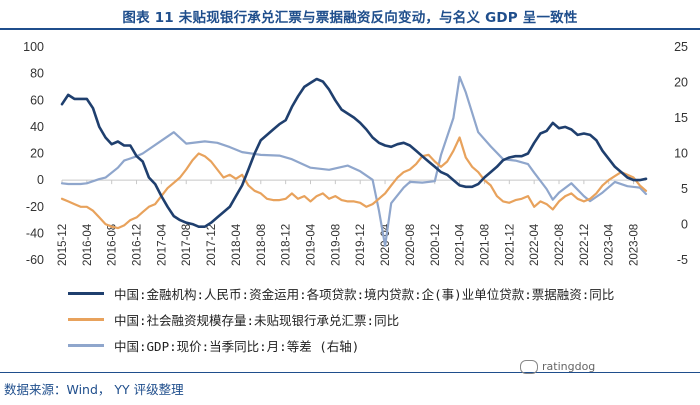 The width and height of the screenshot is (700, 405). What do you see at coordinates (311, 244) in the screenshot?
I see `x-tick-label: 2019-04` at bounding box center [311, 244].